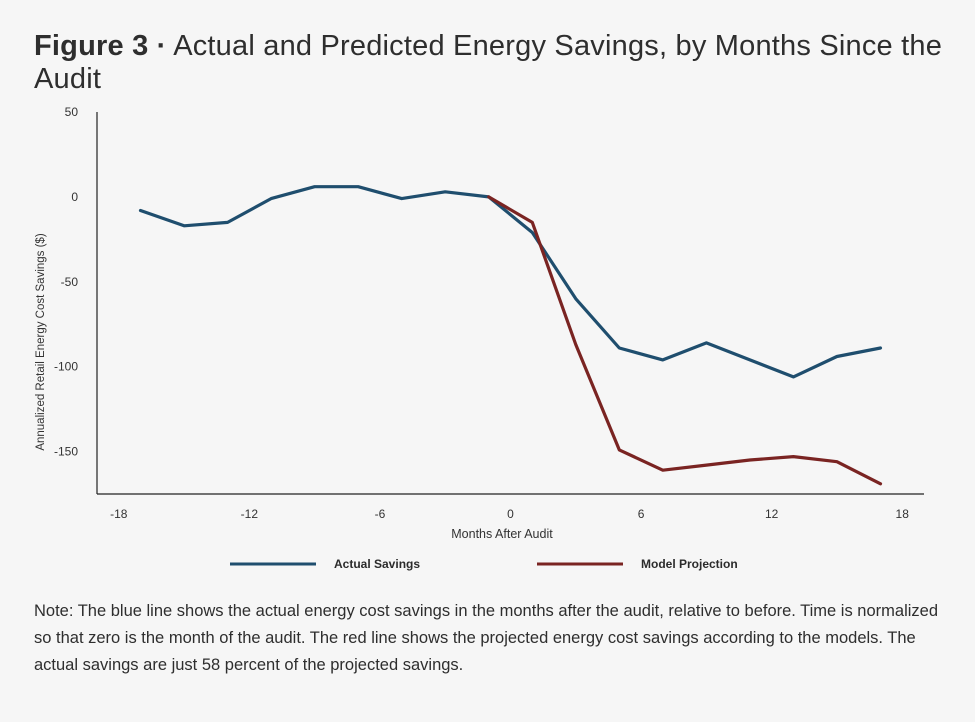 This screenshot has height=722, width=975. What do you see at coordinates (72, 112) in the screenshot?
I see `y-tick-label: 50` at bounding box center [72, 112].